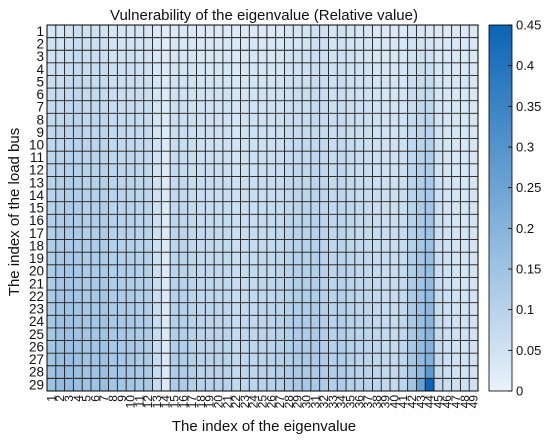 Image resolution: width=550 pixels, height=441 pixels. What do you see at coordinates (271, 402) in the screenshot?
I see `x-tick-label: 26` at bounding box center [271, 402].